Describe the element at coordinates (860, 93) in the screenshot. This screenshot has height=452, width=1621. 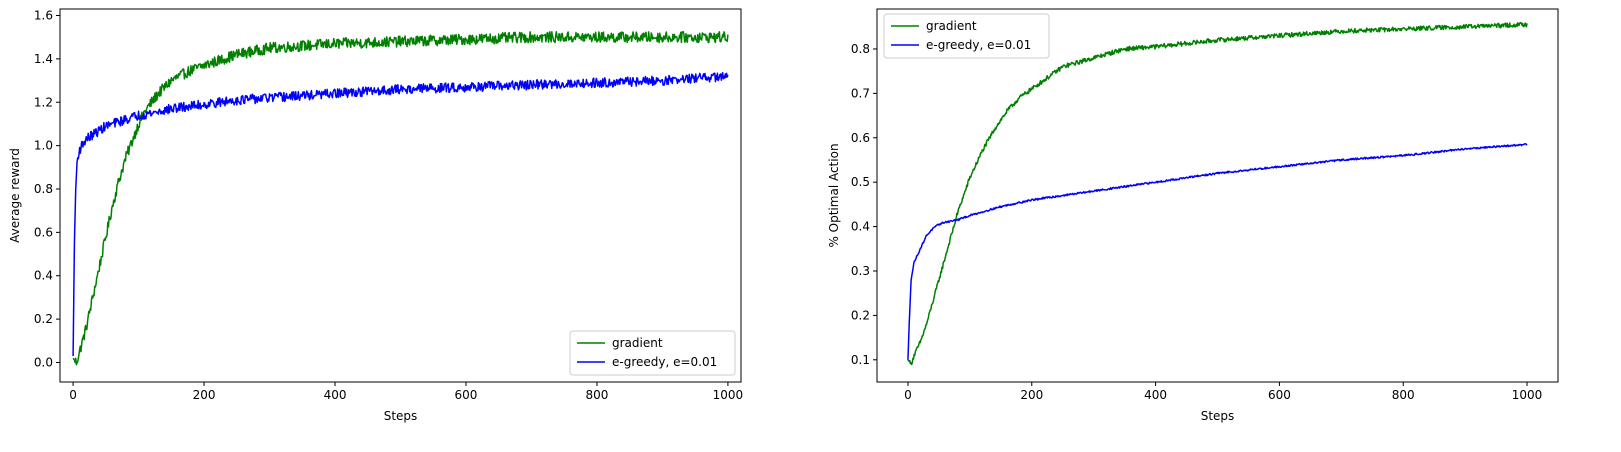
I see `y-tick-label: 0.7` at that location.